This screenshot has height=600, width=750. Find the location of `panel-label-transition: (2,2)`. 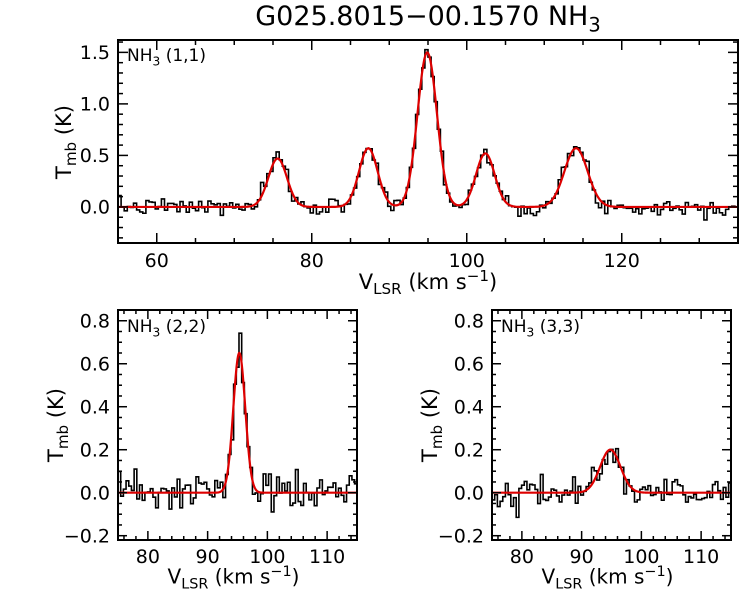

panel-label-transition: (2,2) is located at coordinates (183, 327).